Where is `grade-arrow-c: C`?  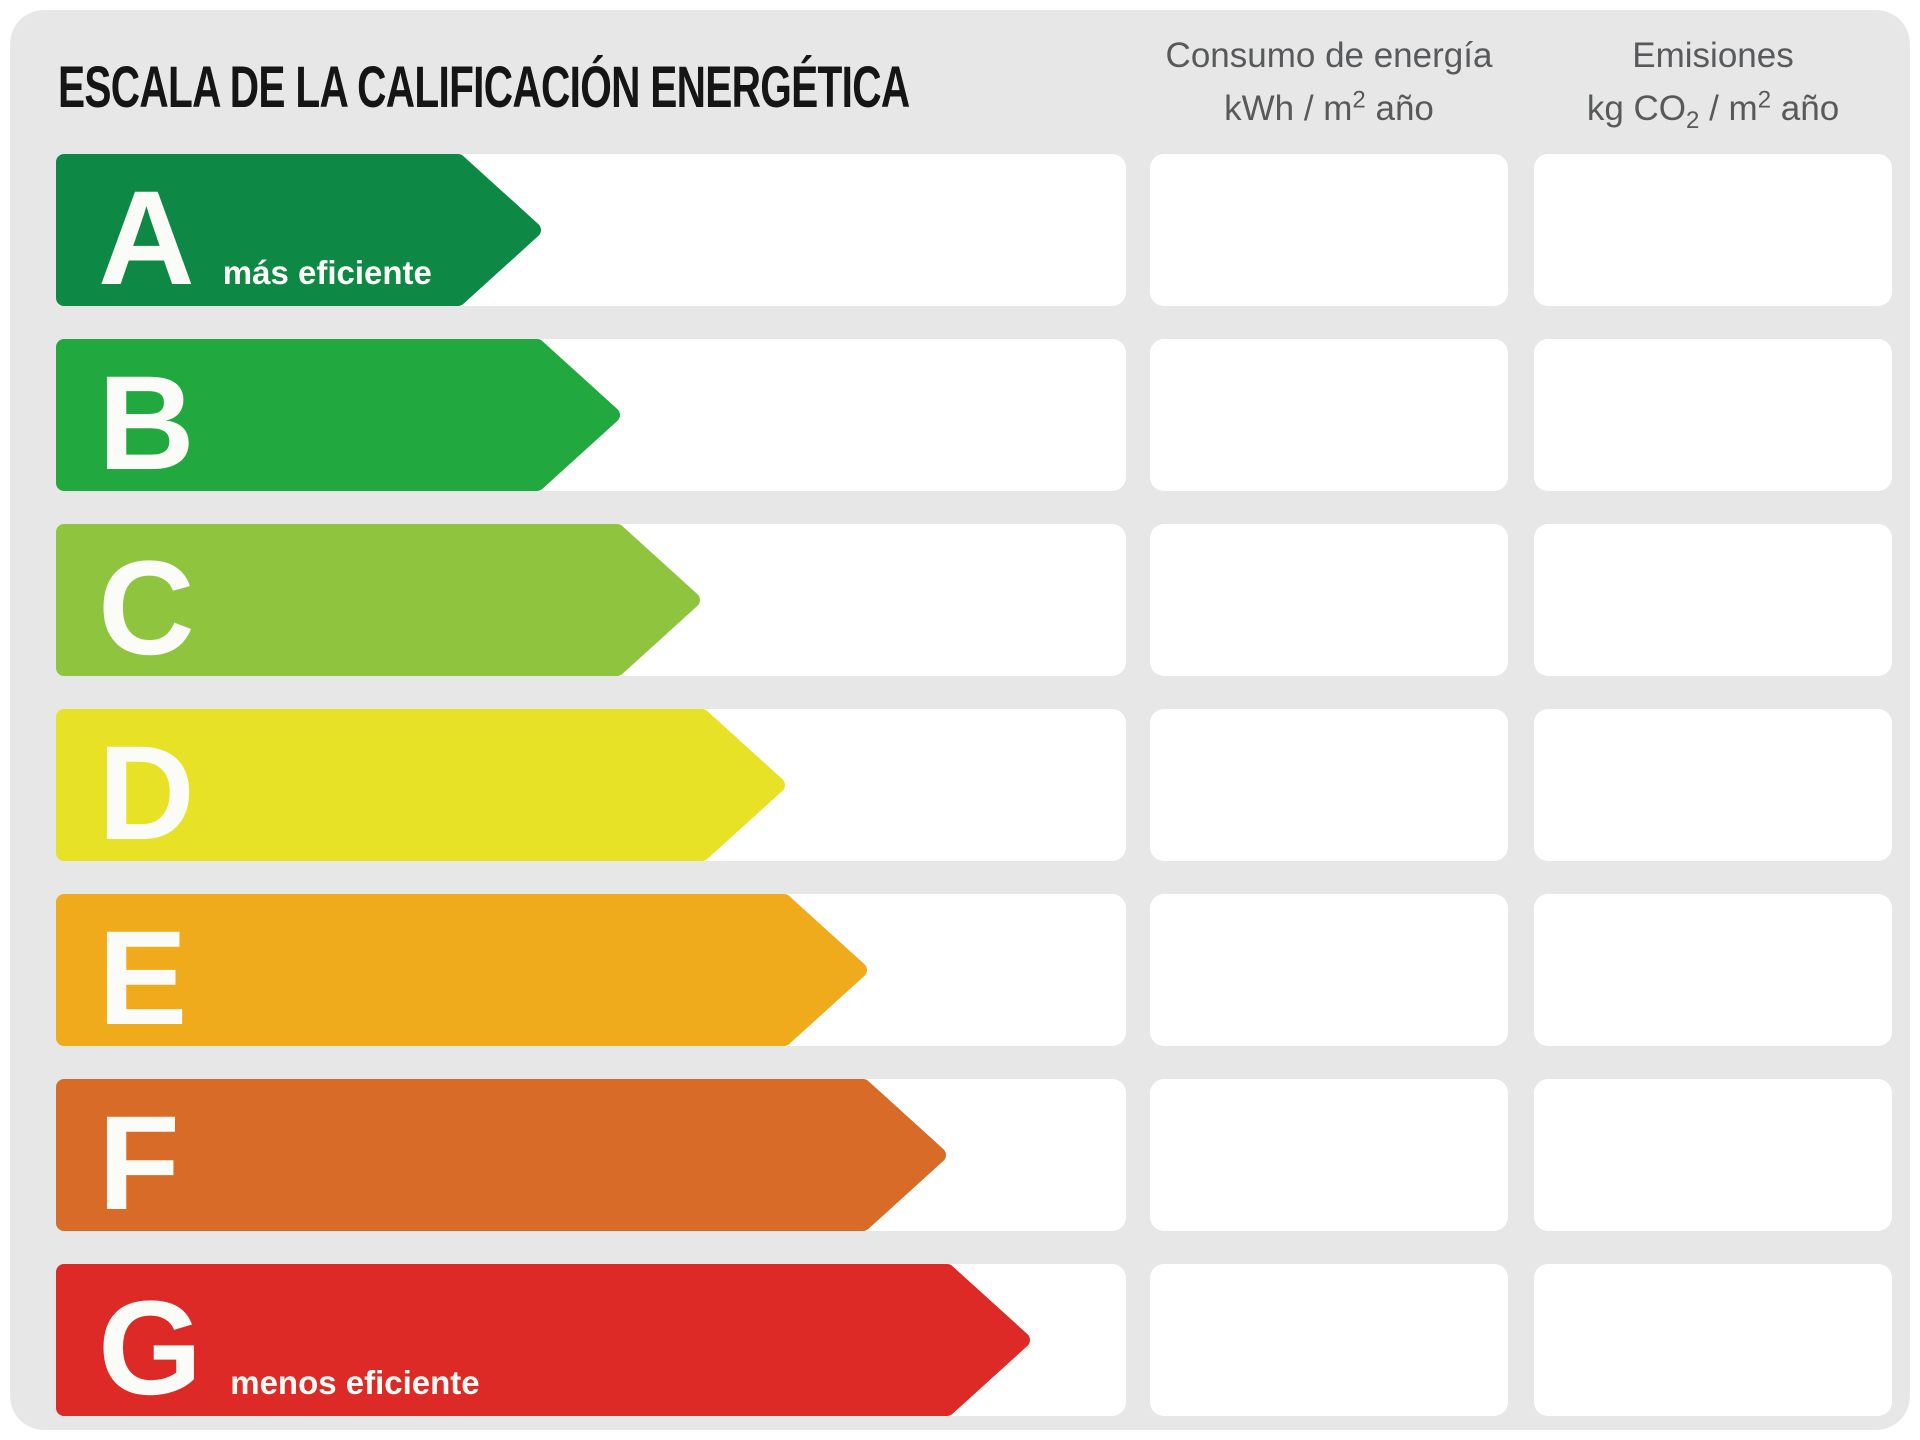 grade-arrow-c: C is located at coordinates (378, 600).